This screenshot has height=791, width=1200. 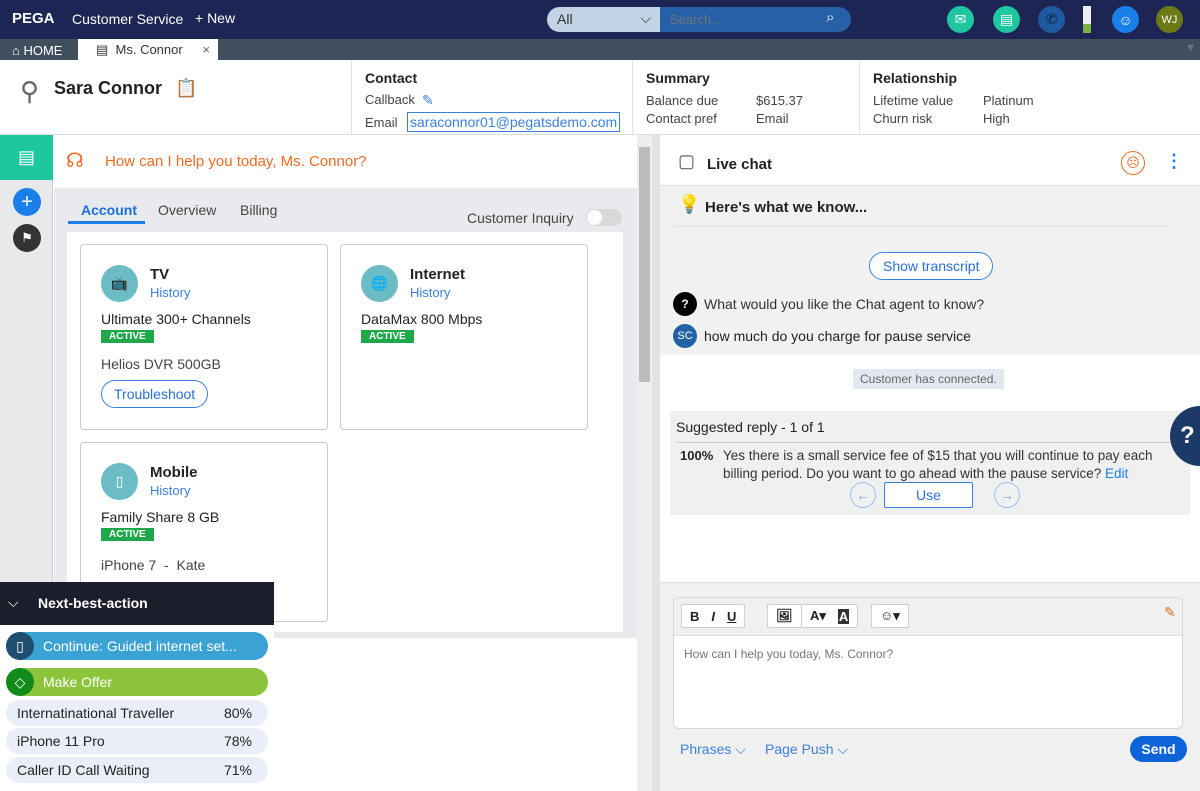 I want to click on nba-offer-item: Caller ID Call Waiting 71%, so click(x=137, y=770).